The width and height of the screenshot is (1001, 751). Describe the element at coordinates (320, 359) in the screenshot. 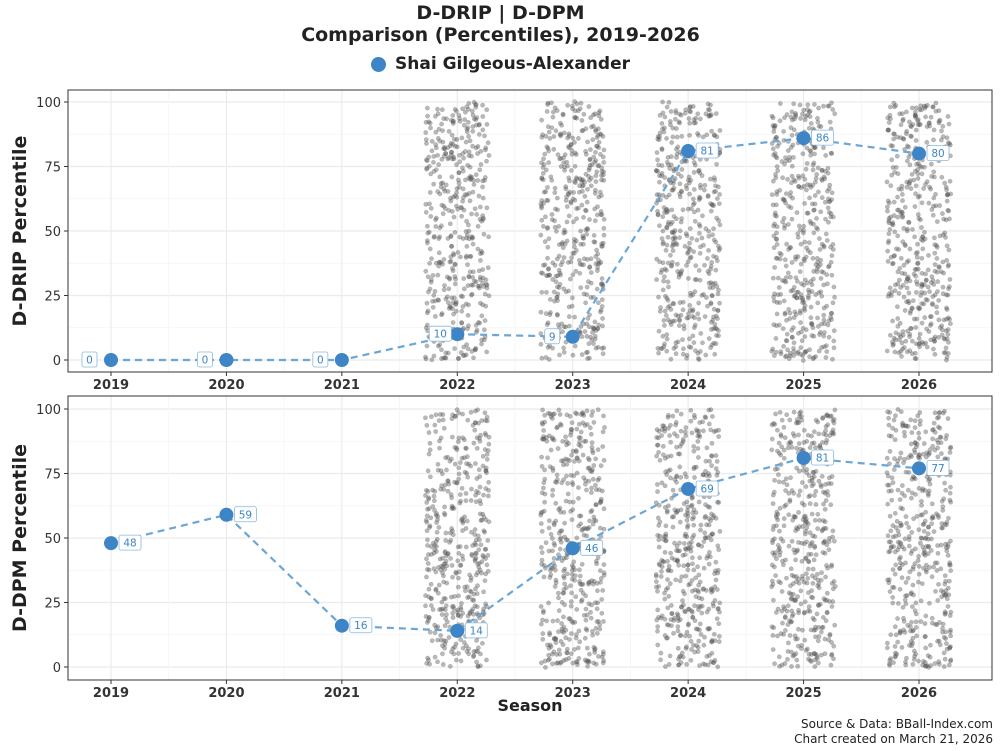

I see `data-label: 0` at that location.